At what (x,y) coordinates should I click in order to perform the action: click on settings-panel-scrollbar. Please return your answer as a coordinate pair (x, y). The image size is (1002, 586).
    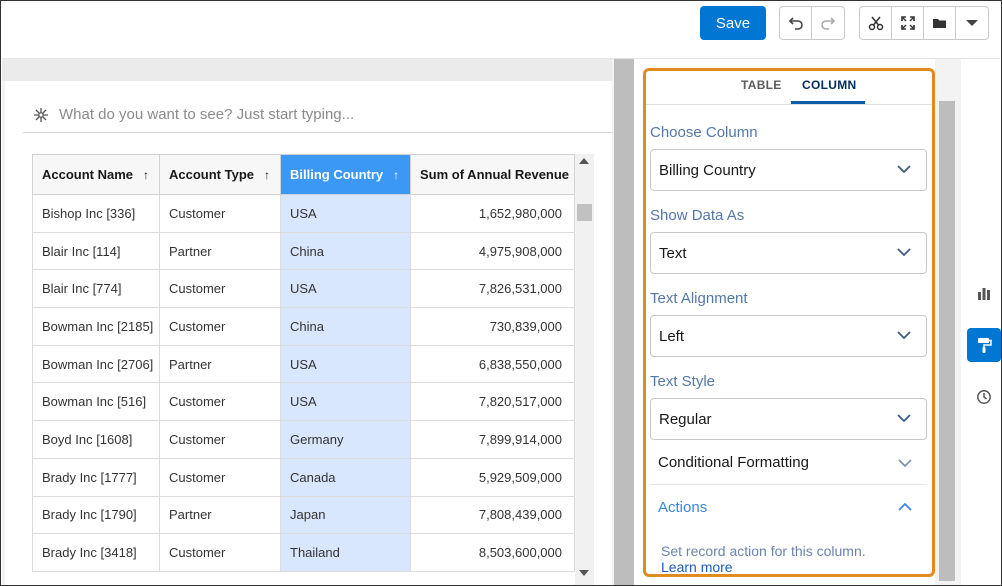
    Looking at the image, I should click on (947, 341).